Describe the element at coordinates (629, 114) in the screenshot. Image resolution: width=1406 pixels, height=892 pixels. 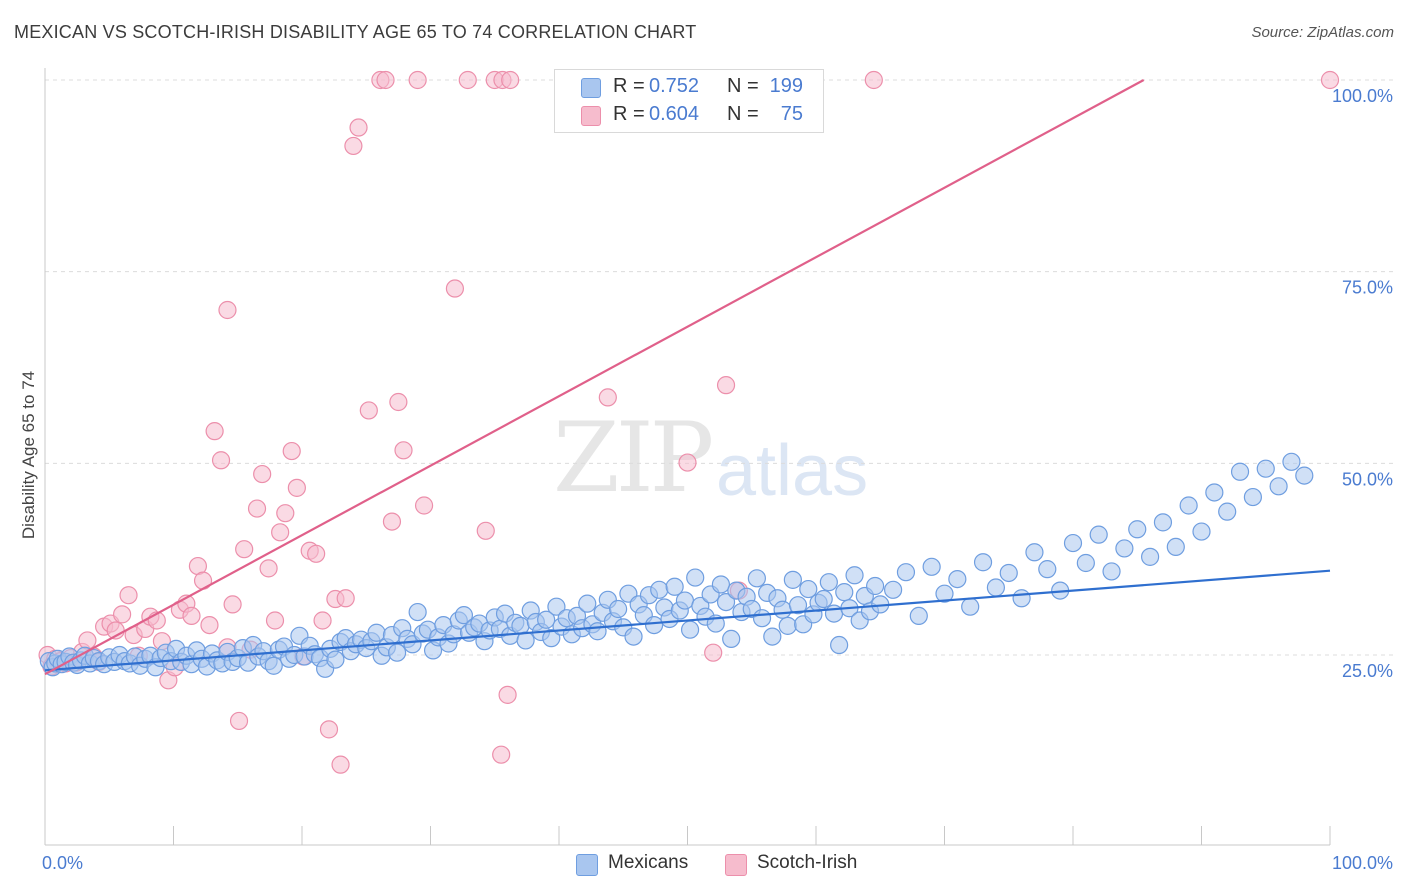
I see `legend-r-label: R =` at that location.